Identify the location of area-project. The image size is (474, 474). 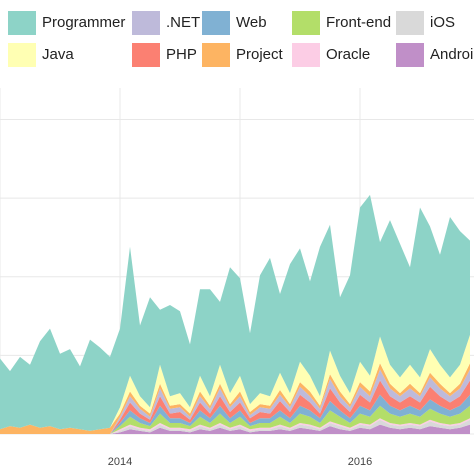
(235, 398).